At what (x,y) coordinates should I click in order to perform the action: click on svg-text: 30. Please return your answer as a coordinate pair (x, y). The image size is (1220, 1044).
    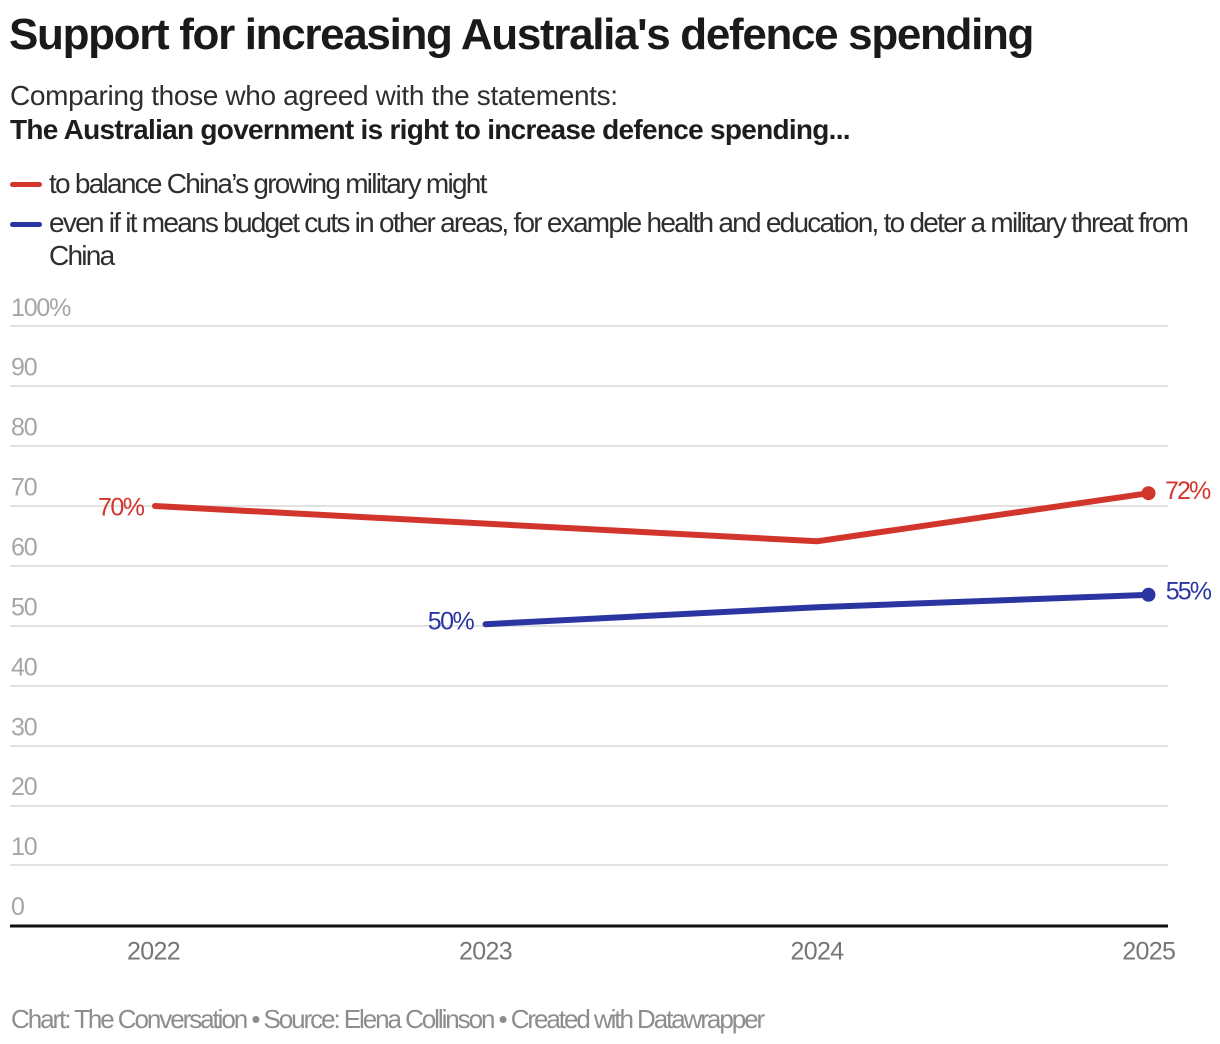
    Looking at the image, I should click on (24, 727).